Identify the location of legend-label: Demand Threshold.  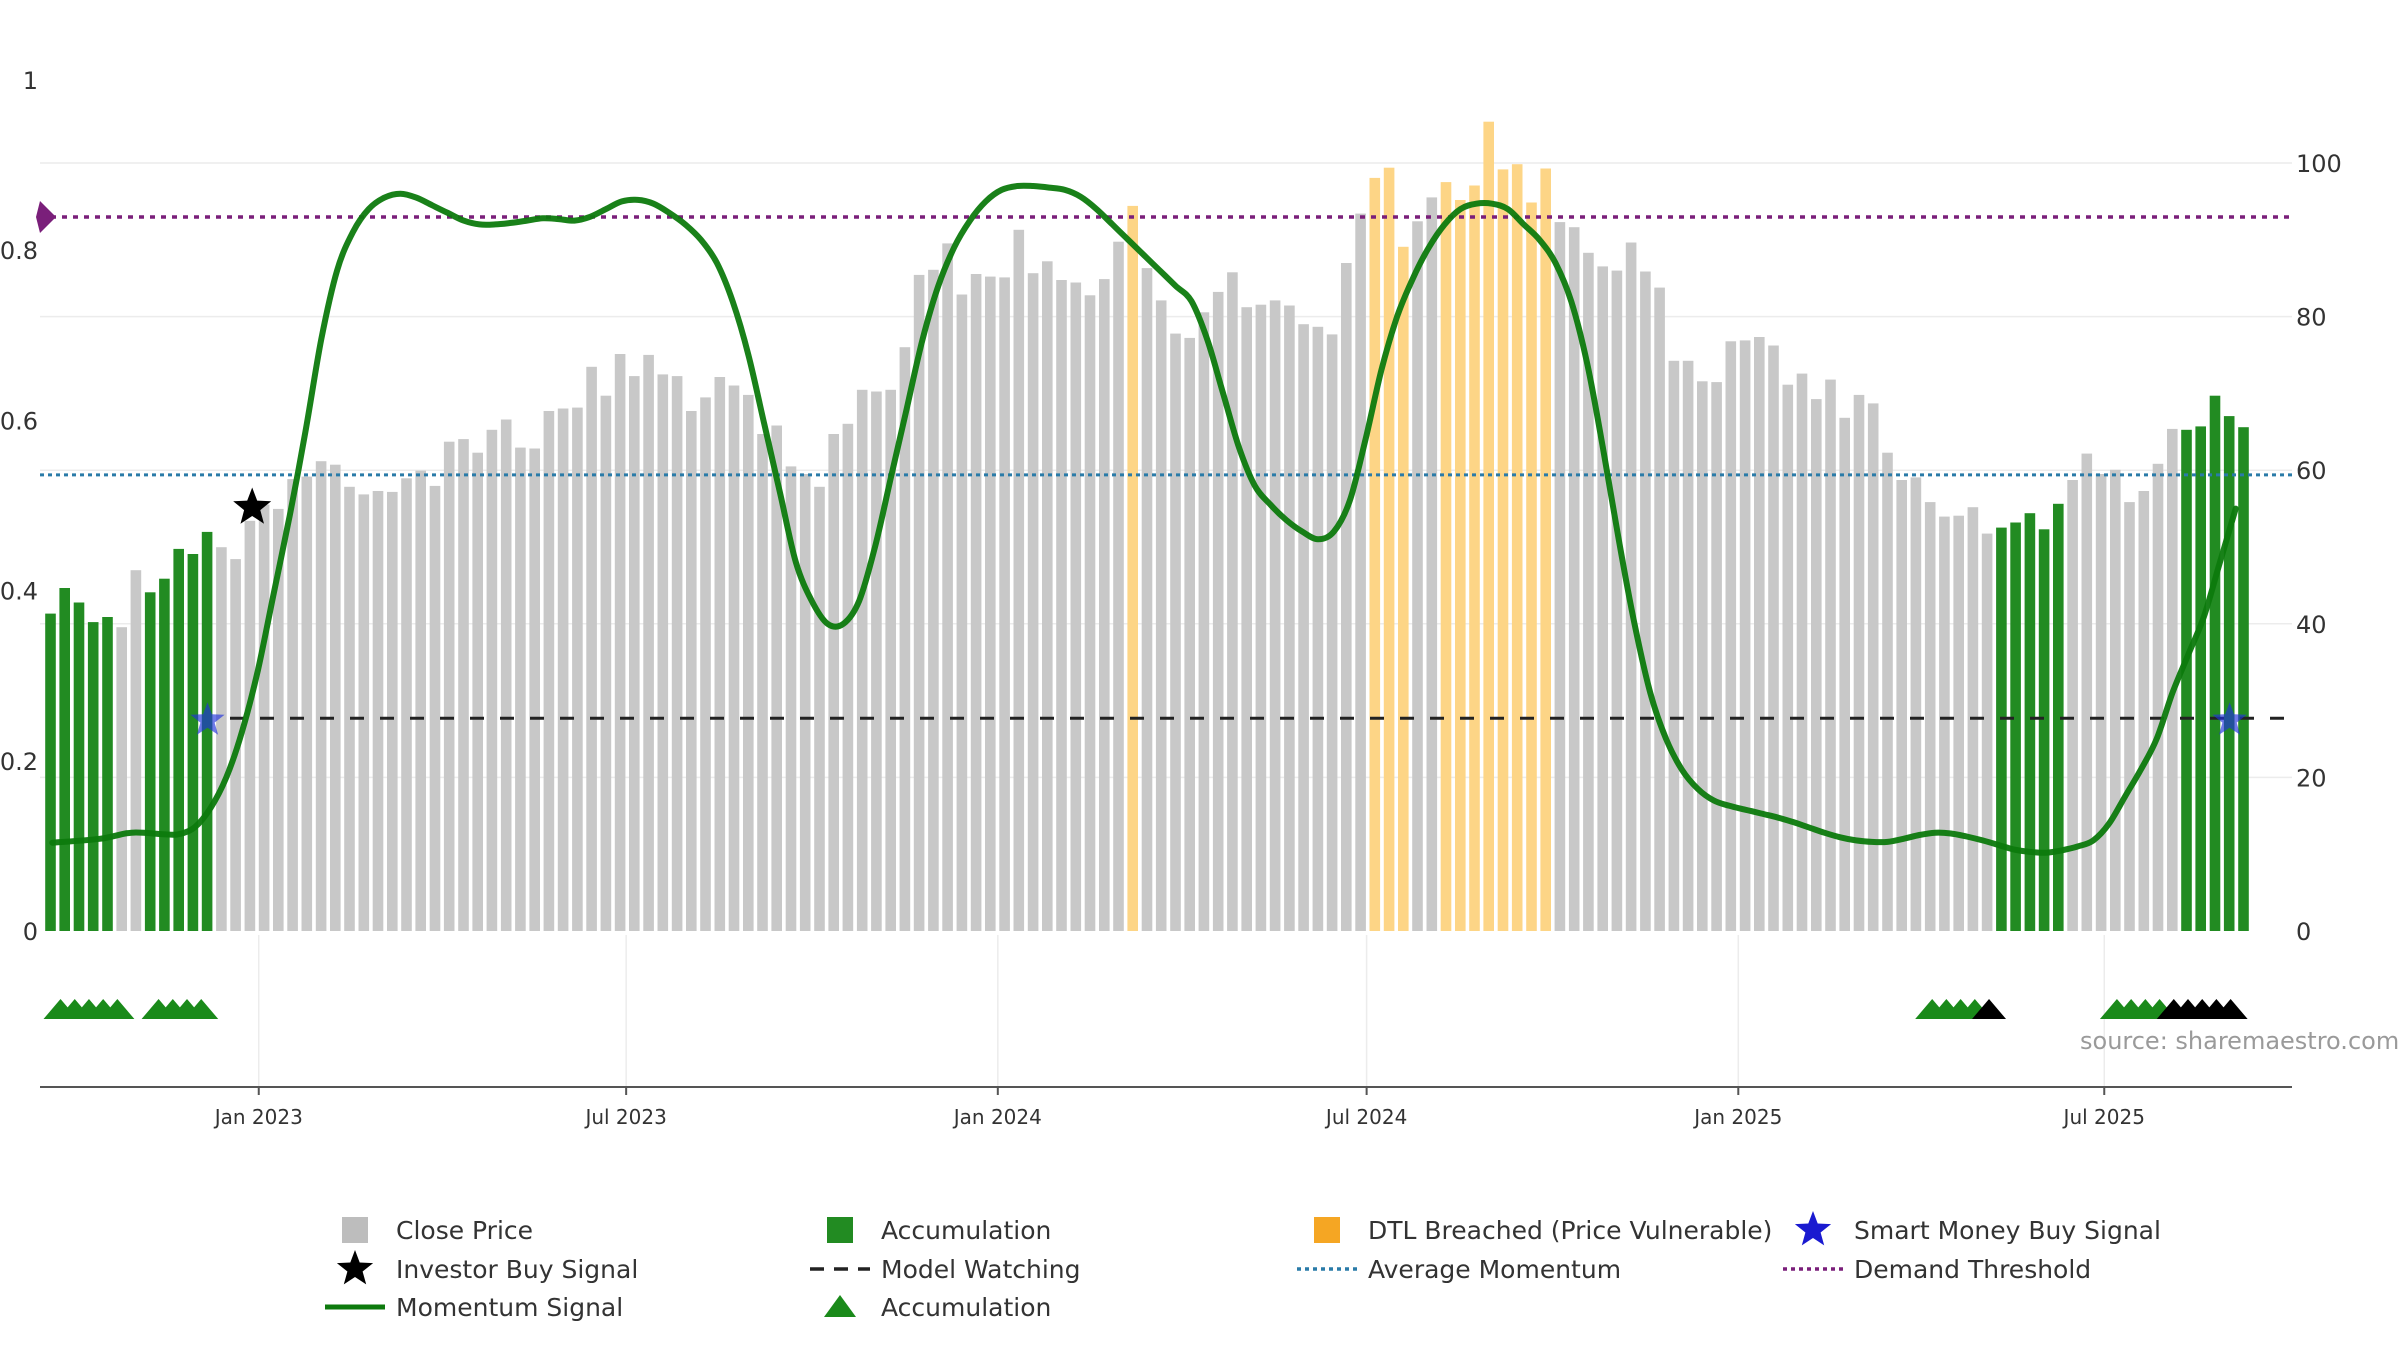
(1972, 1269).